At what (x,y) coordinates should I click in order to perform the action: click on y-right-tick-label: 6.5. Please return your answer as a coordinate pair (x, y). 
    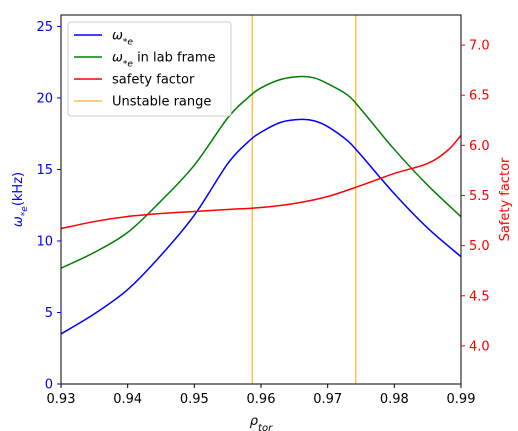
    Looking at the image, I should click on (479, 96).